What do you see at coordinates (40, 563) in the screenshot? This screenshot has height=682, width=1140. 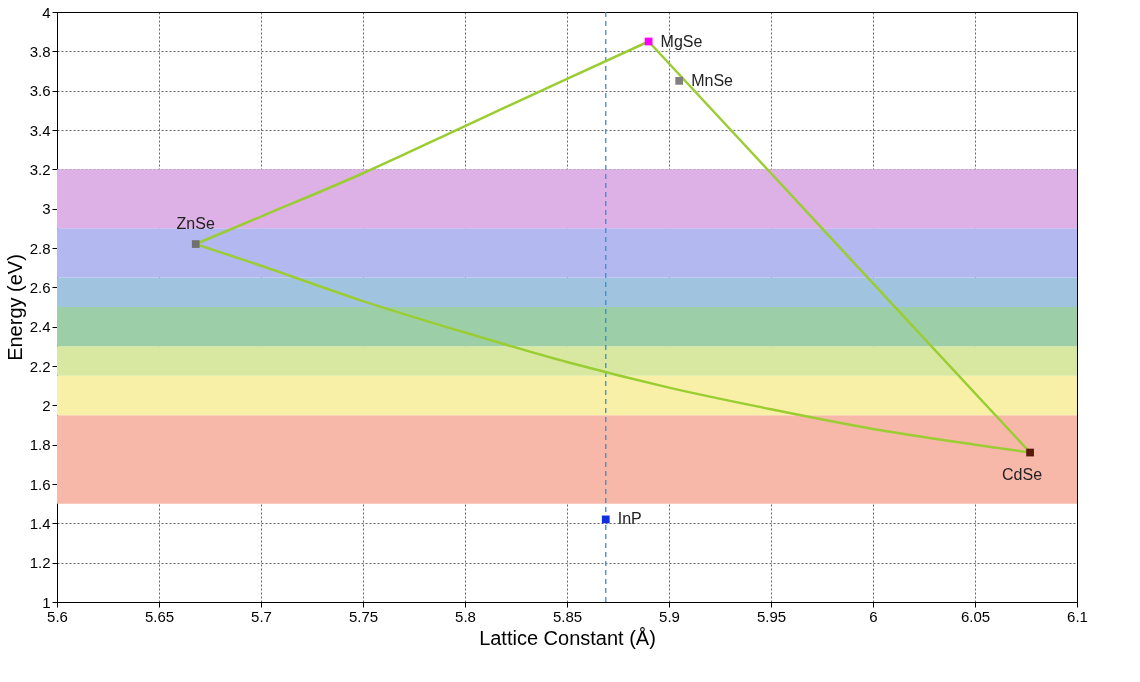 I see `y-tick-label: 1.2` at bounding box center [40, 563].